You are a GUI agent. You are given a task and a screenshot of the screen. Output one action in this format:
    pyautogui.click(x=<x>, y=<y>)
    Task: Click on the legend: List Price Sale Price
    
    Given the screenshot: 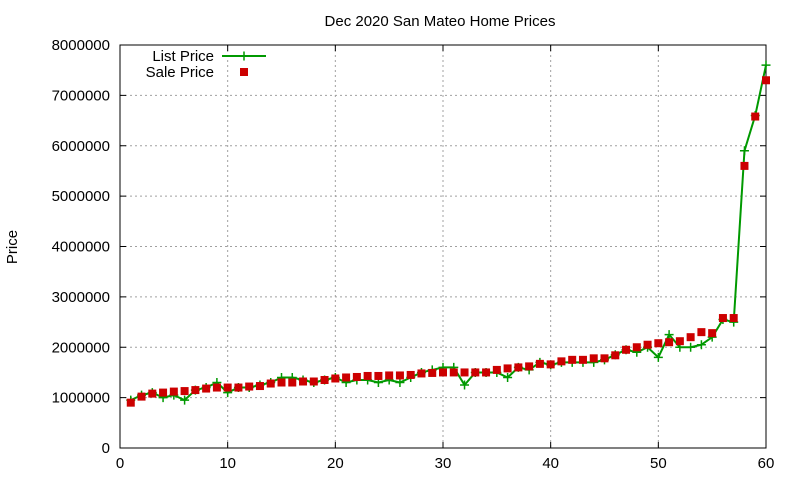 What is the action you would take?
    pyautogui.click(x=206, y=64)
    